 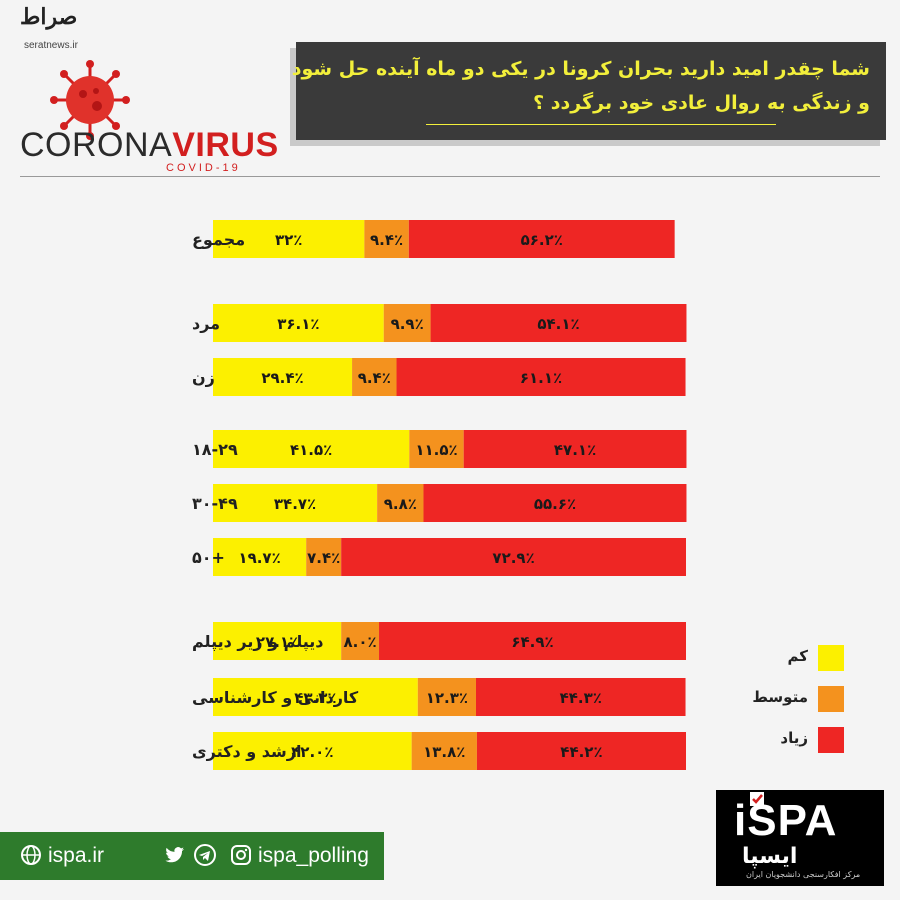 I want to click on title-underline, so click(x=601, y=124).